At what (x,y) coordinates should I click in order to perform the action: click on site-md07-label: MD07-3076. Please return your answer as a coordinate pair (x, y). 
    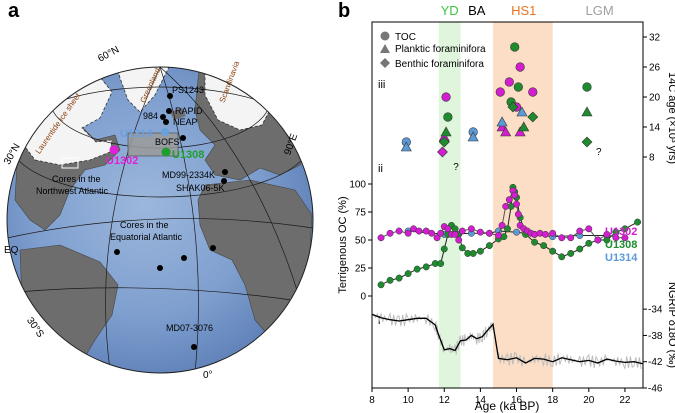
    Looking at the image, I should click on (189, 328).